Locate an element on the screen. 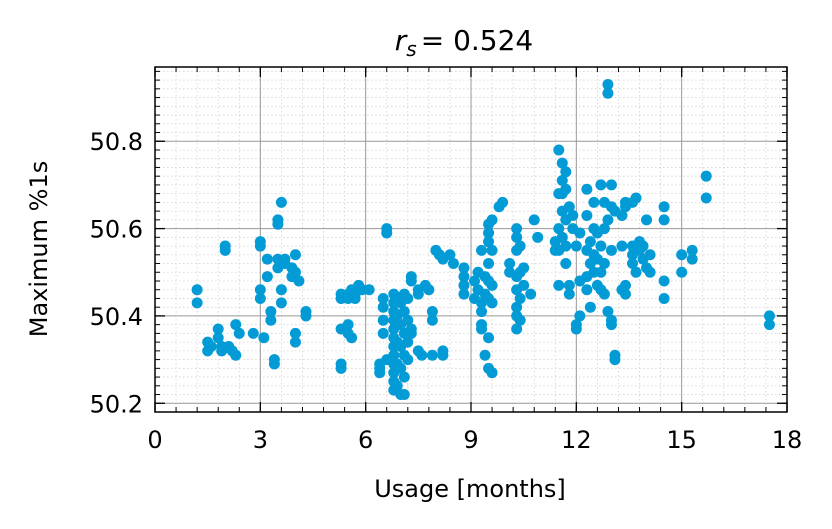  x-tick-label: 18 is located at coordinates (787, 440).